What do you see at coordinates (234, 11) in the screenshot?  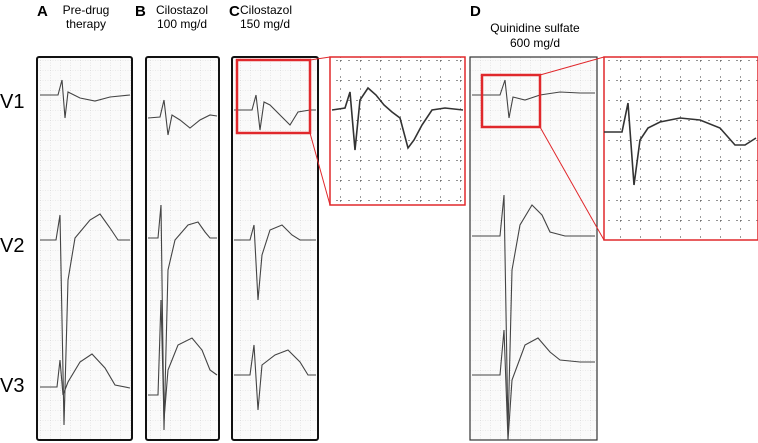 I see `panel-label: C` at bounding box center [234, 11].